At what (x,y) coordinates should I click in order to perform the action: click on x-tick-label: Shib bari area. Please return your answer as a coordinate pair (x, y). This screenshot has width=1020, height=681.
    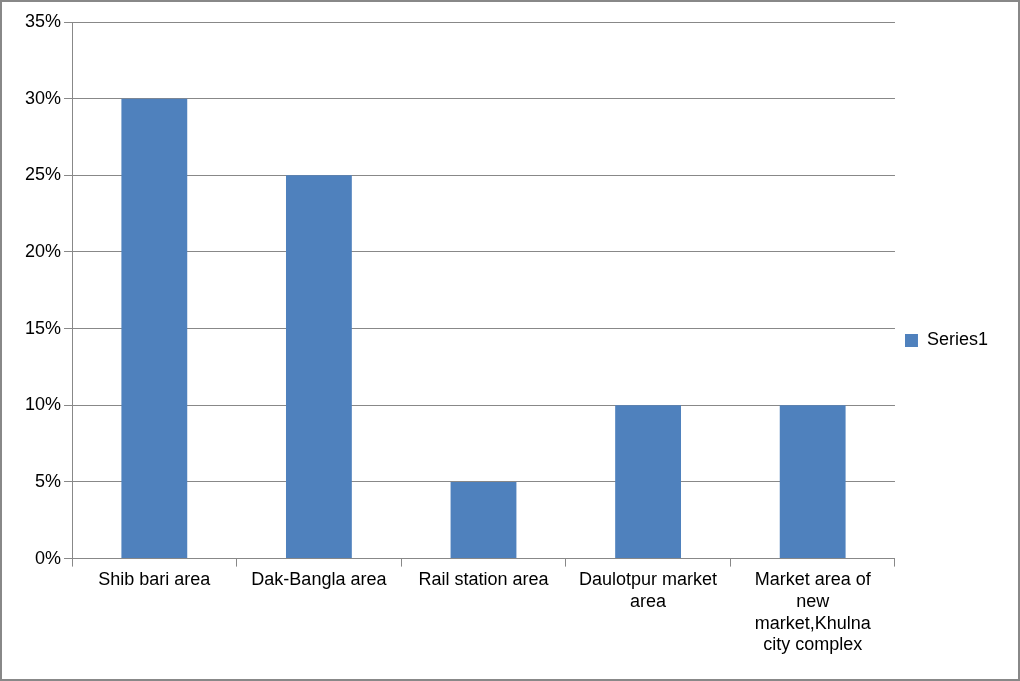
    Looking at the image, I should click on (155, 579).